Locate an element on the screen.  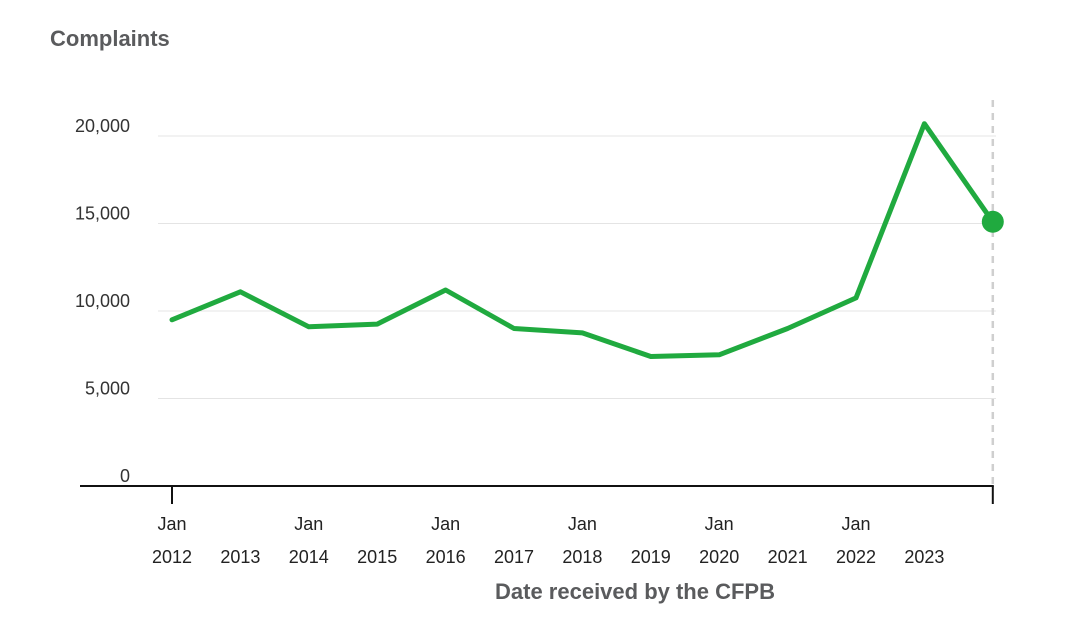
latest-data-point is located at coordinates (992, 221).